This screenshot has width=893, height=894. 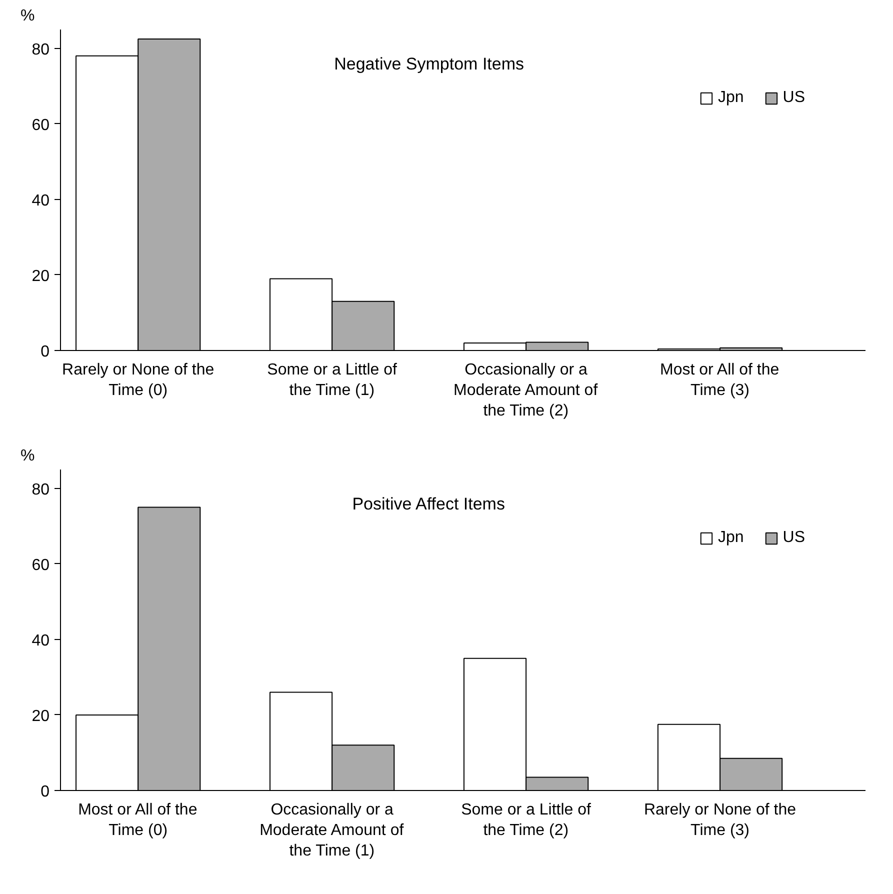 I want to click on text: Positive Affect Items, so click(x=428, y=504).